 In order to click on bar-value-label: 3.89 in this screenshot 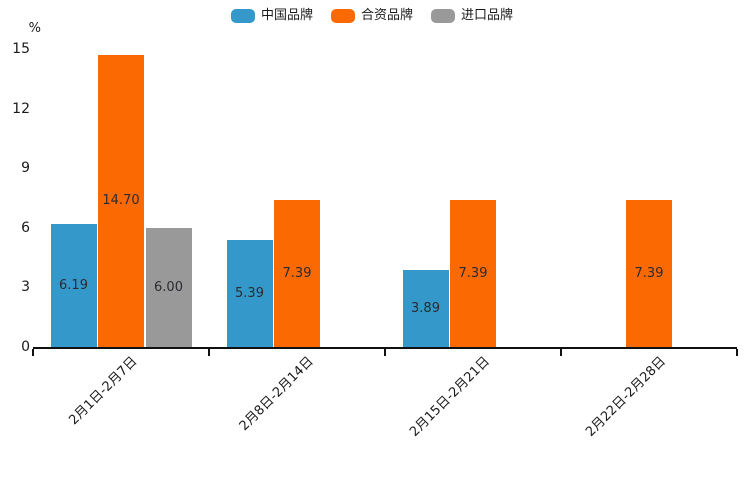, I will do `click(425, 308)`.